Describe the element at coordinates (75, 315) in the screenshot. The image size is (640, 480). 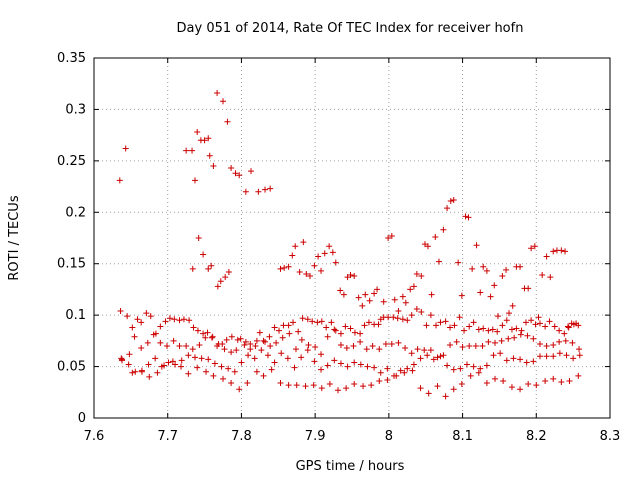
I see `y-tick-label: 0.1` at that location.